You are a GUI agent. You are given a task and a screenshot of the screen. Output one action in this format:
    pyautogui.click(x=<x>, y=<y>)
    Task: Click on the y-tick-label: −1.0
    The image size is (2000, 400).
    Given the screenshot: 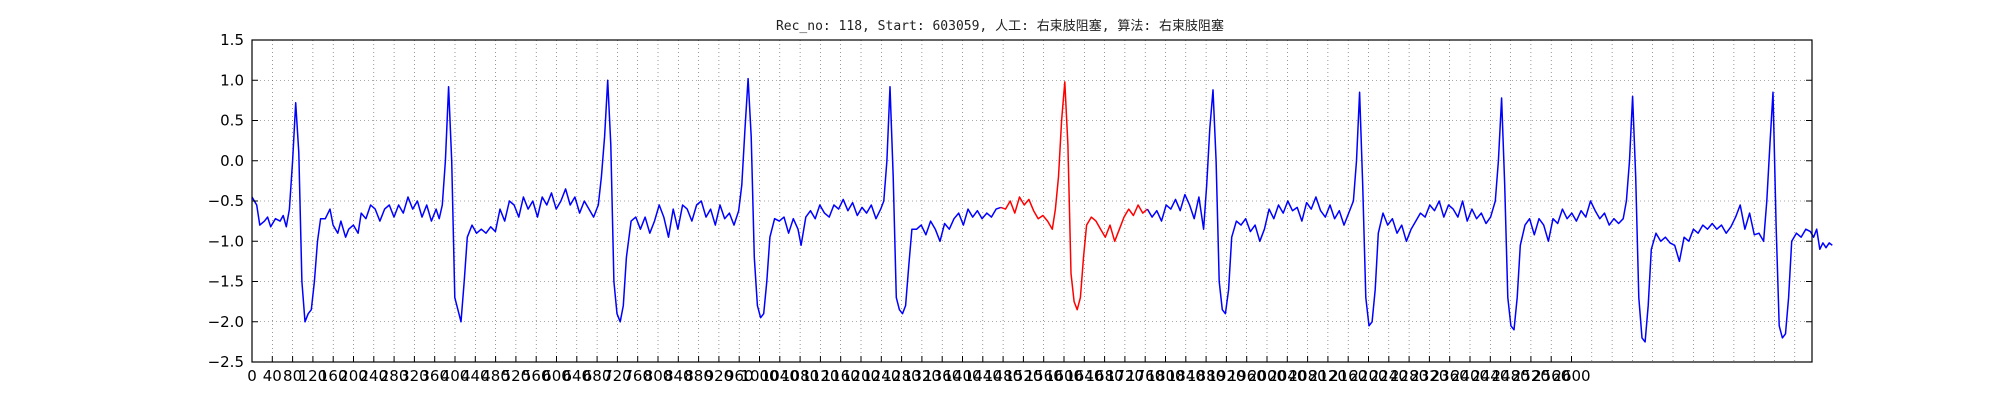 What is the action you would take?
    pyautogui.click(x=226, y=241)
    